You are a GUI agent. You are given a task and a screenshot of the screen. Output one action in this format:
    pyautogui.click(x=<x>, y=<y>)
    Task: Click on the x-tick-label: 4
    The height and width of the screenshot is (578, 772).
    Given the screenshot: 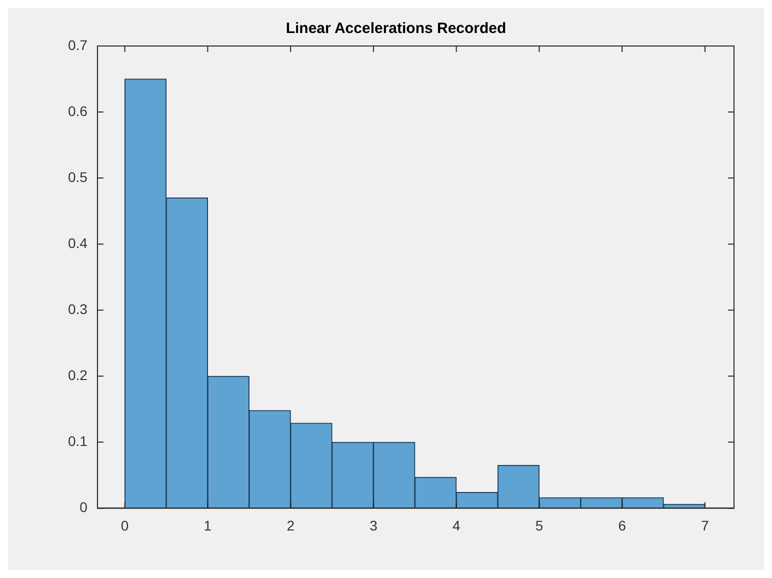 What is the action you would take?
    pyautogui.click(x=456, y=525)
    